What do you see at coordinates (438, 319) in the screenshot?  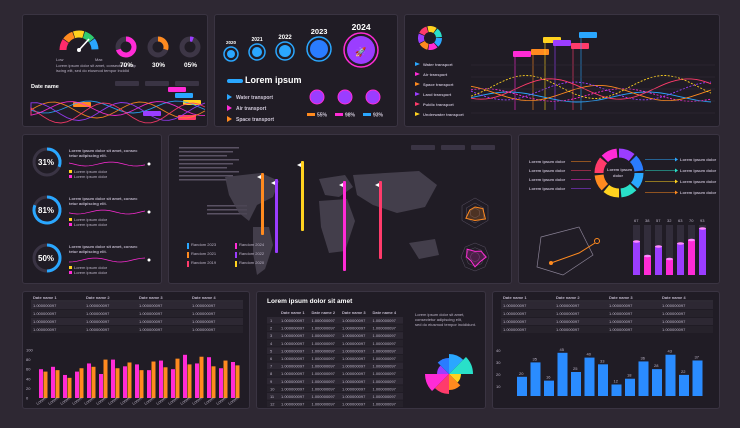 I see `center-note: consectetur adipiscing elit,` at bounding box center [438, 319].